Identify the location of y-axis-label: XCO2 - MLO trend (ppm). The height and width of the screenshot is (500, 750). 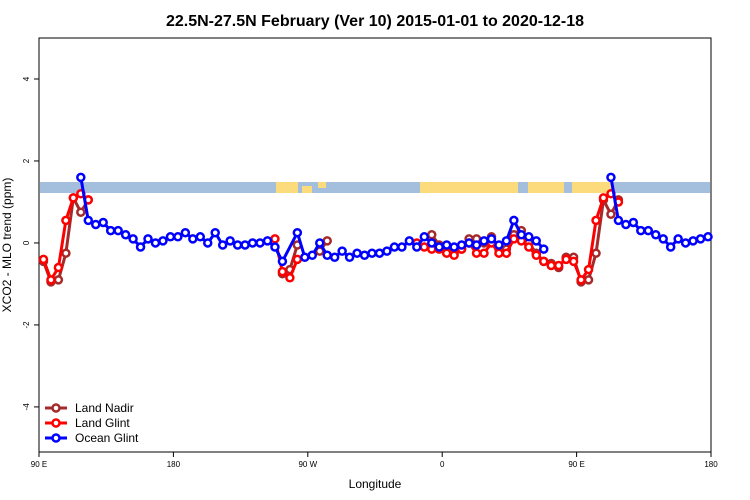
(7, 245).